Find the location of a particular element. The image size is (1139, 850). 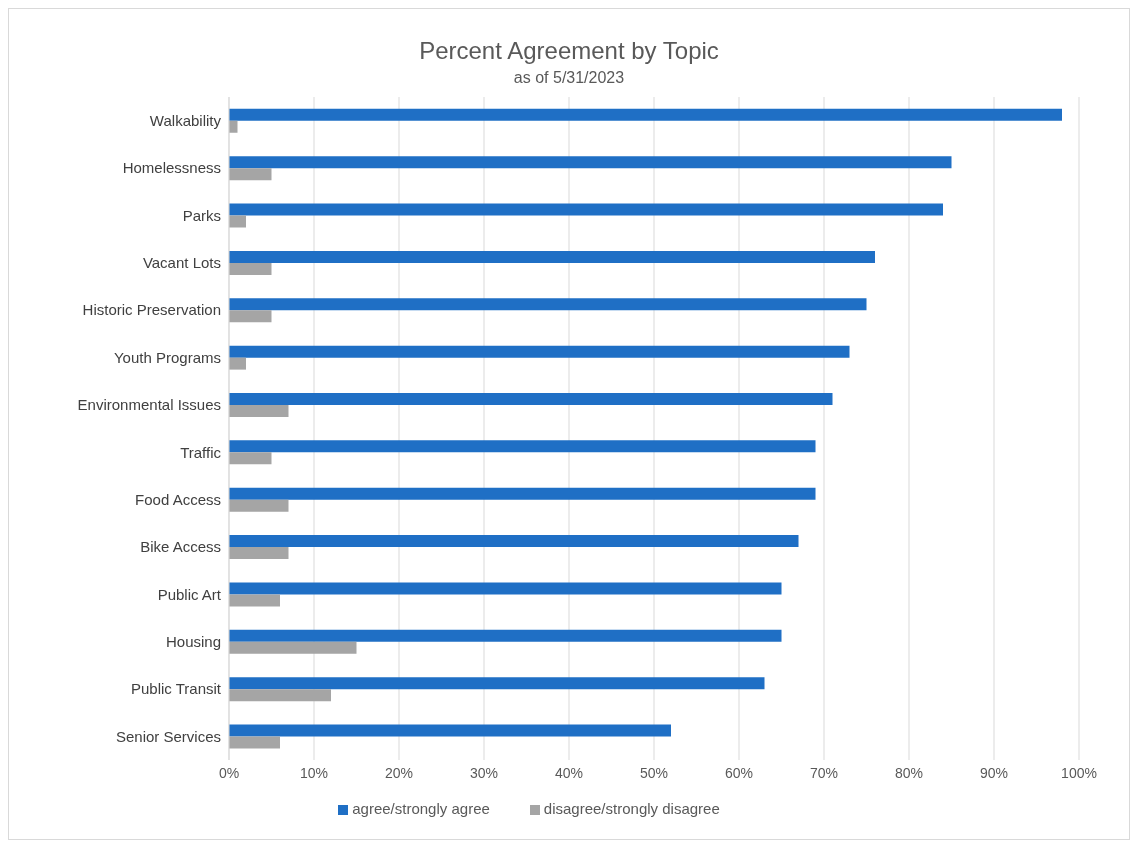

x-tick-label: 10% is located at coordinates (314, 772).